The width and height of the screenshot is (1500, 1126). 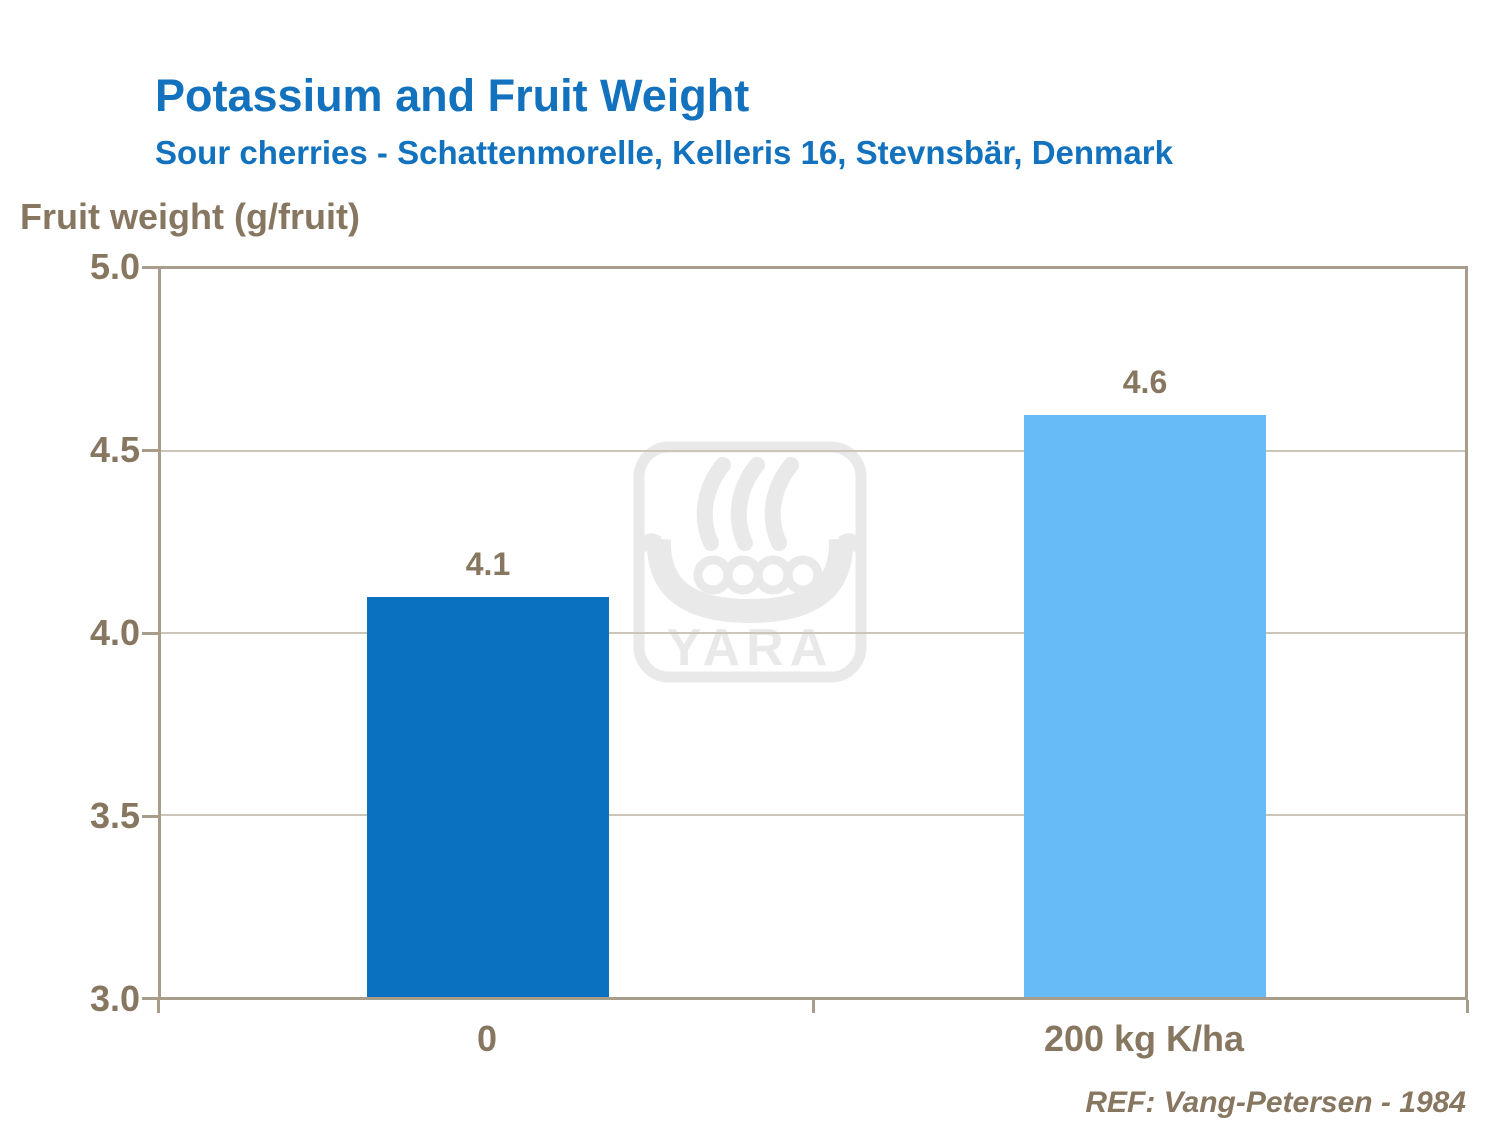 I want to click on yara-wordmark: YARA, so click(x=750, y=648).